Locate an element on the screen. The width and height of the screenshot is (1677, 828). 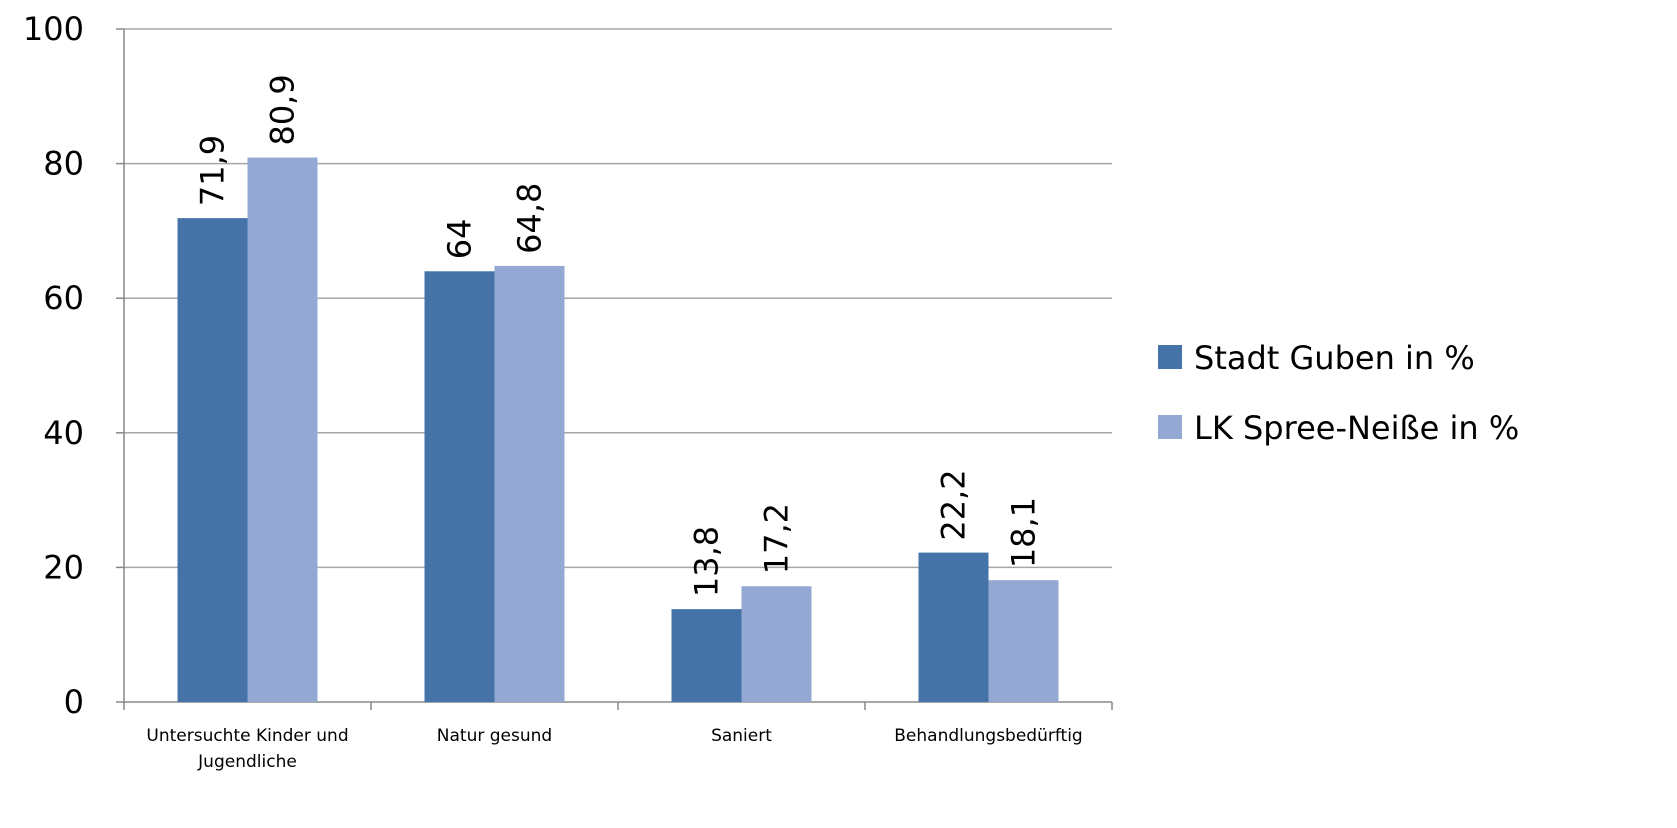
data-label: 17,2 is located at coordinates (777, 538).